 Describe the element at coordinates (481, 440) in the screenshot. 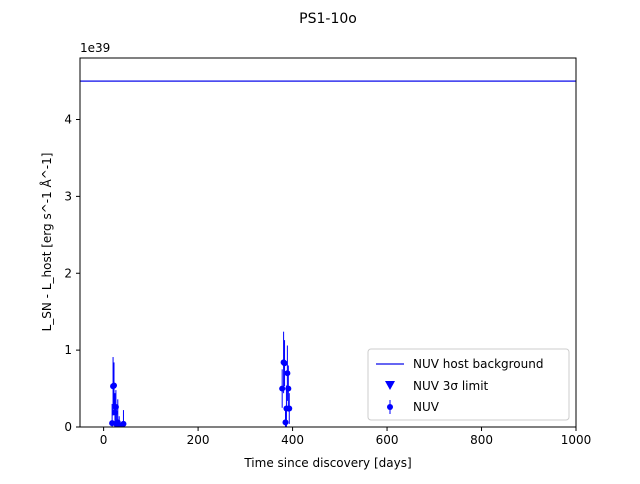

I see `x-tick-label-4: 800` at that location.